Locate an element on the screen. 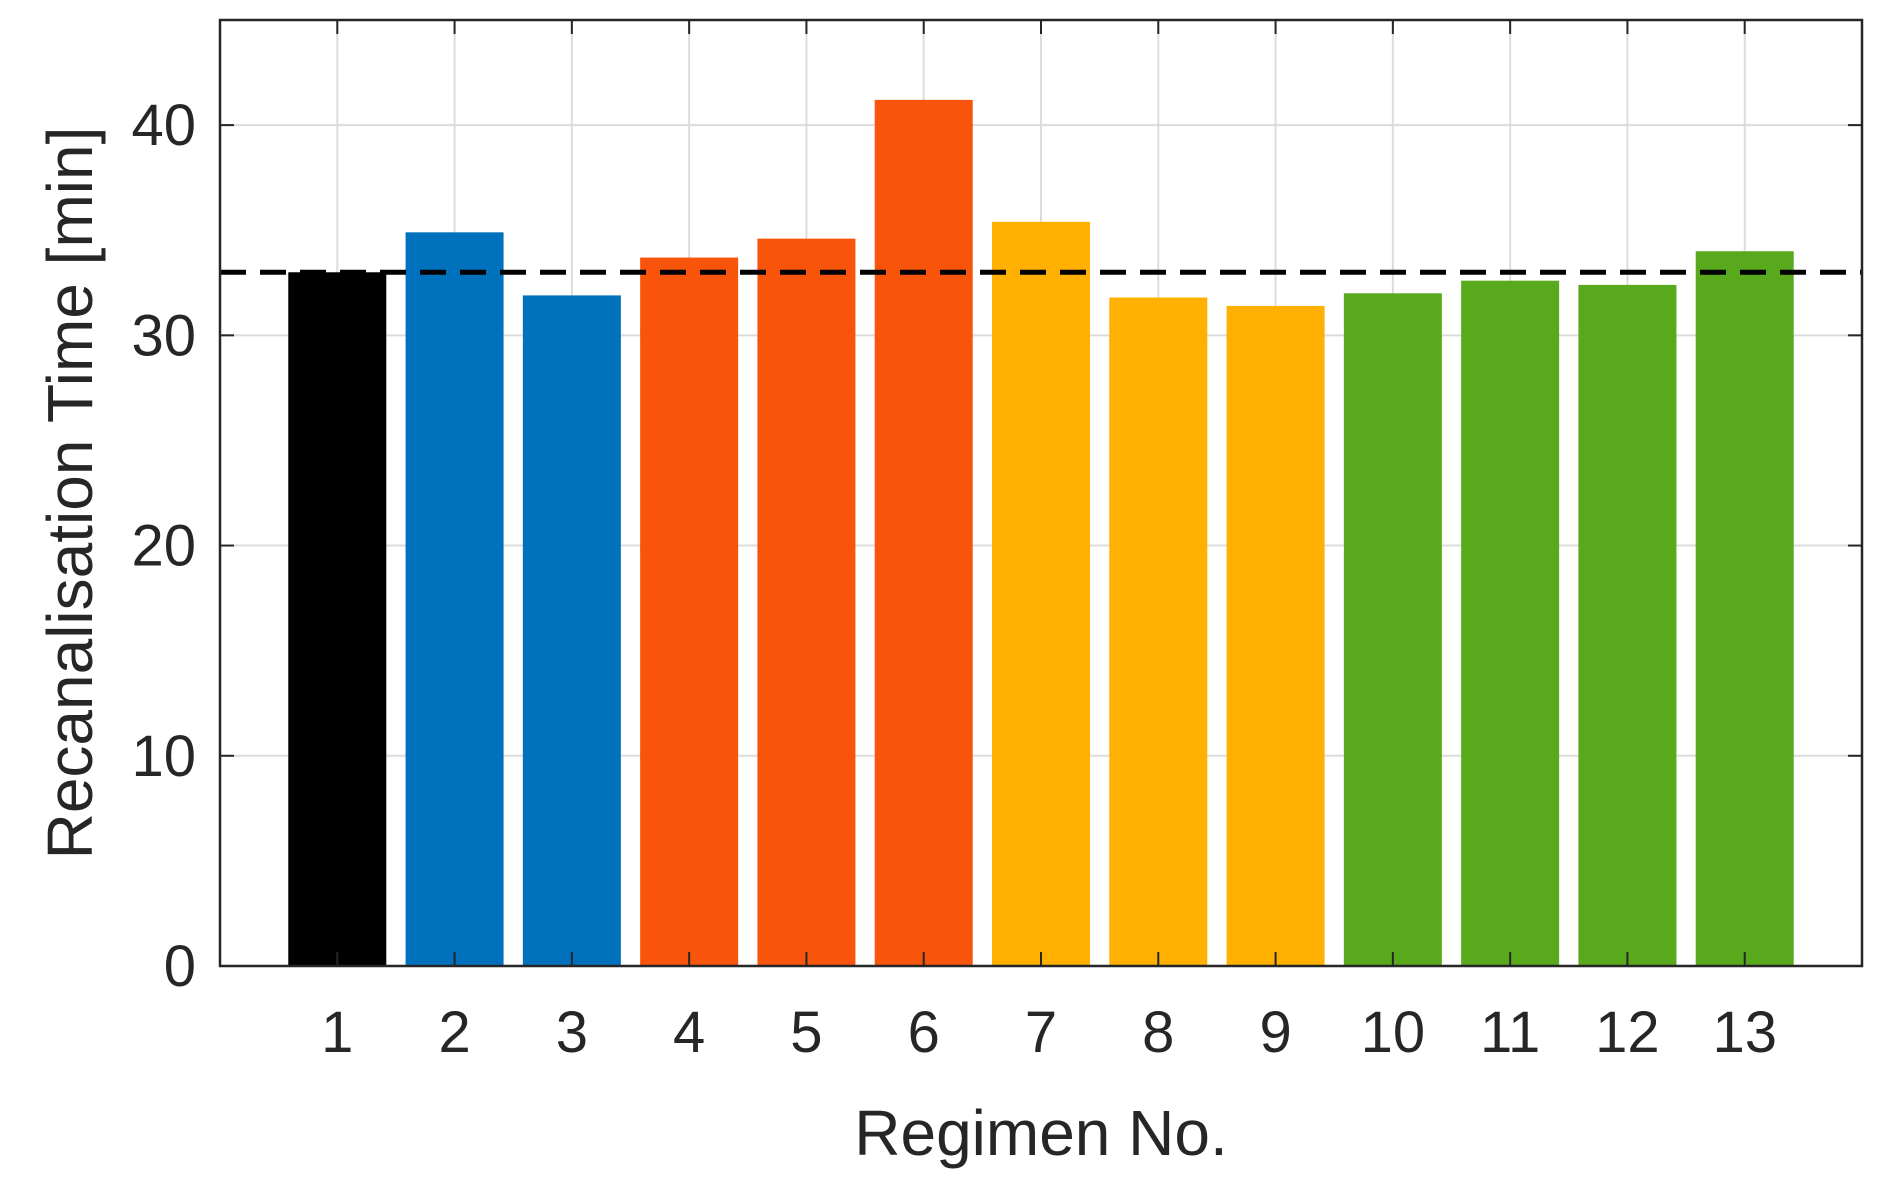  x-tick-label: 6 is located at coordinates (924, 1032).